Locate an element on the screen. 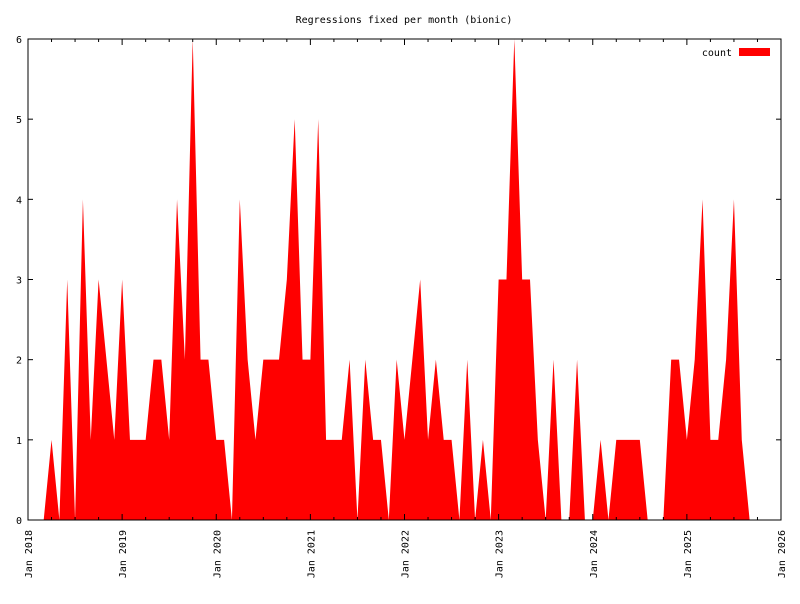 This screenshot has height=604, width=800. x-tick-label: Jan 2018 is located at coordinates (29, 554).